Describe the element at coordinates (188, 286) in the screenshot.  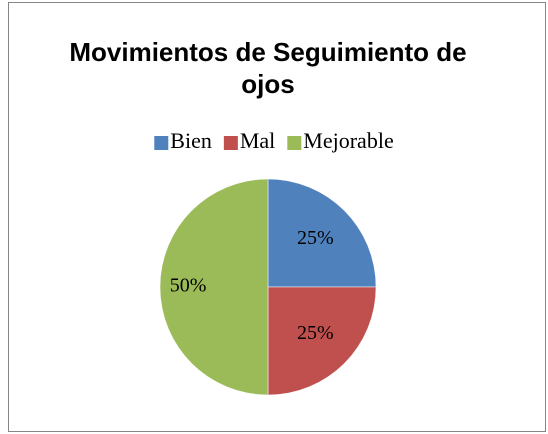
I see `data-label: 50%` at that location.